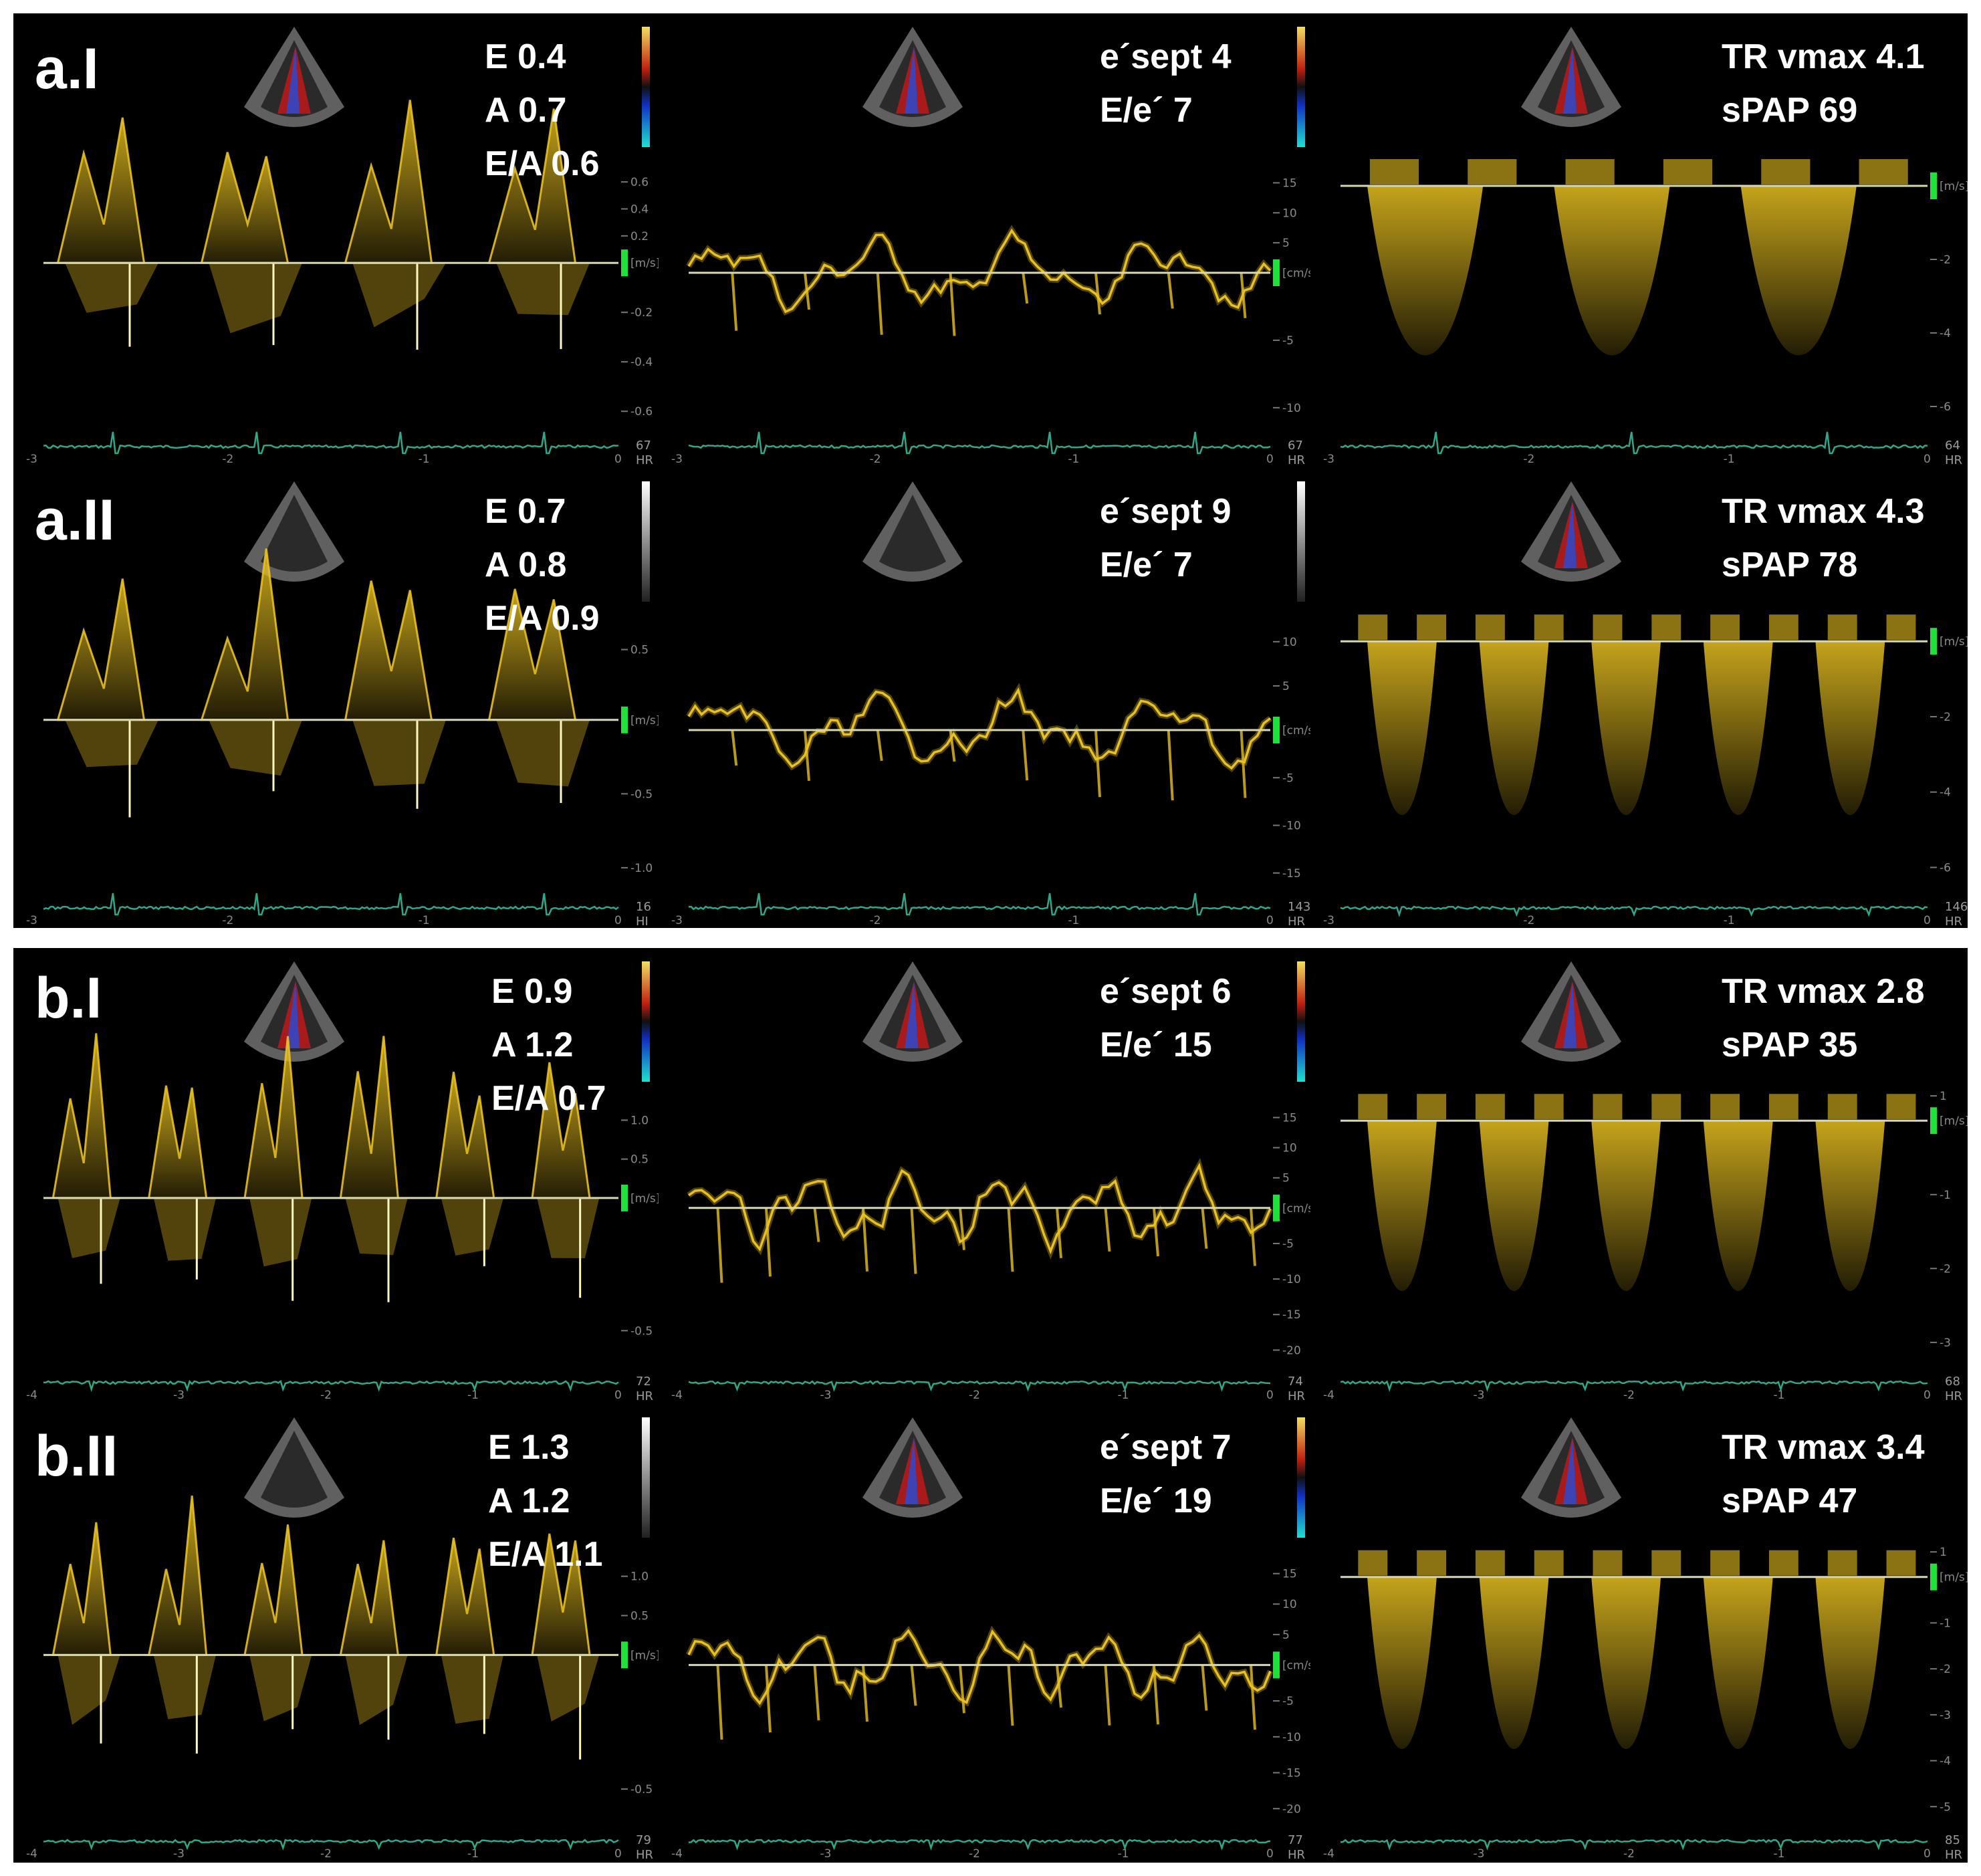 Image resolution: width=1981 pixels, height=1876 pixels. I want to click on row-label: a.II, so click(75, 520).